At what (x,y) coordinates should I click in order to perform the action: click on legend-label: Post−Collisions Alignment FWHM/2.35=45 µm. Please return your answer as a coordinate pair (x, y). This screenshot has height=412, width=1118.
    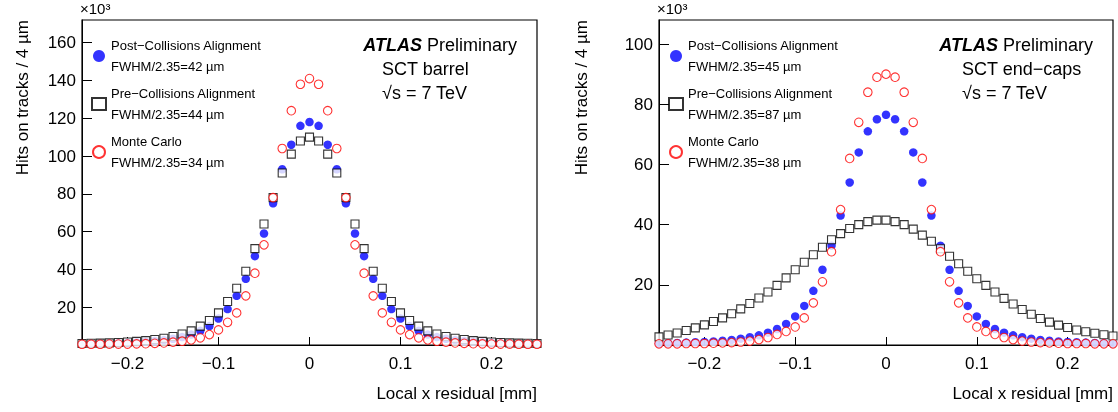
    Looking at the image, I should click on (763, 56).